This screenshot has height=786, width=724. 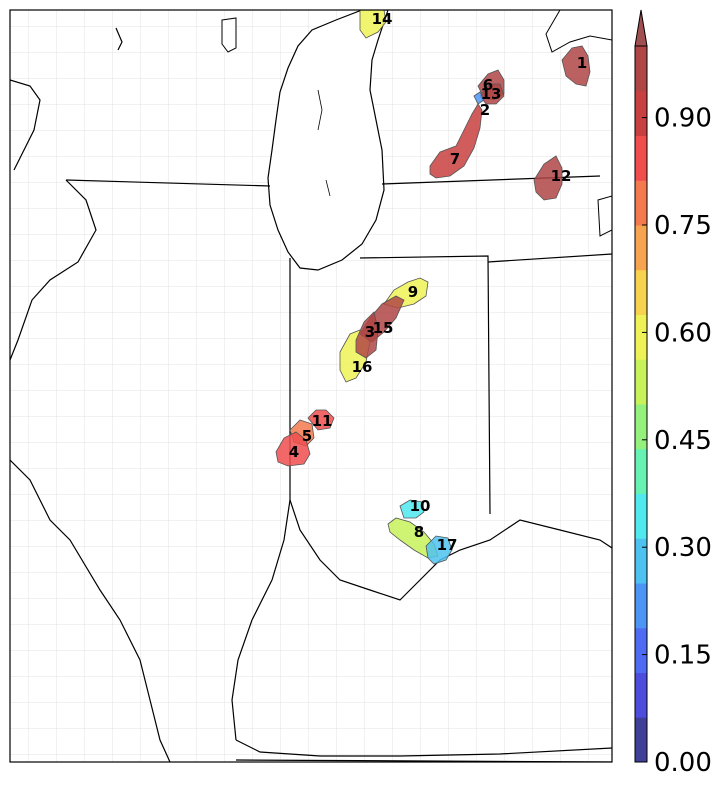 I want to click on object-label-2: 2, so click(x=485, y=110).